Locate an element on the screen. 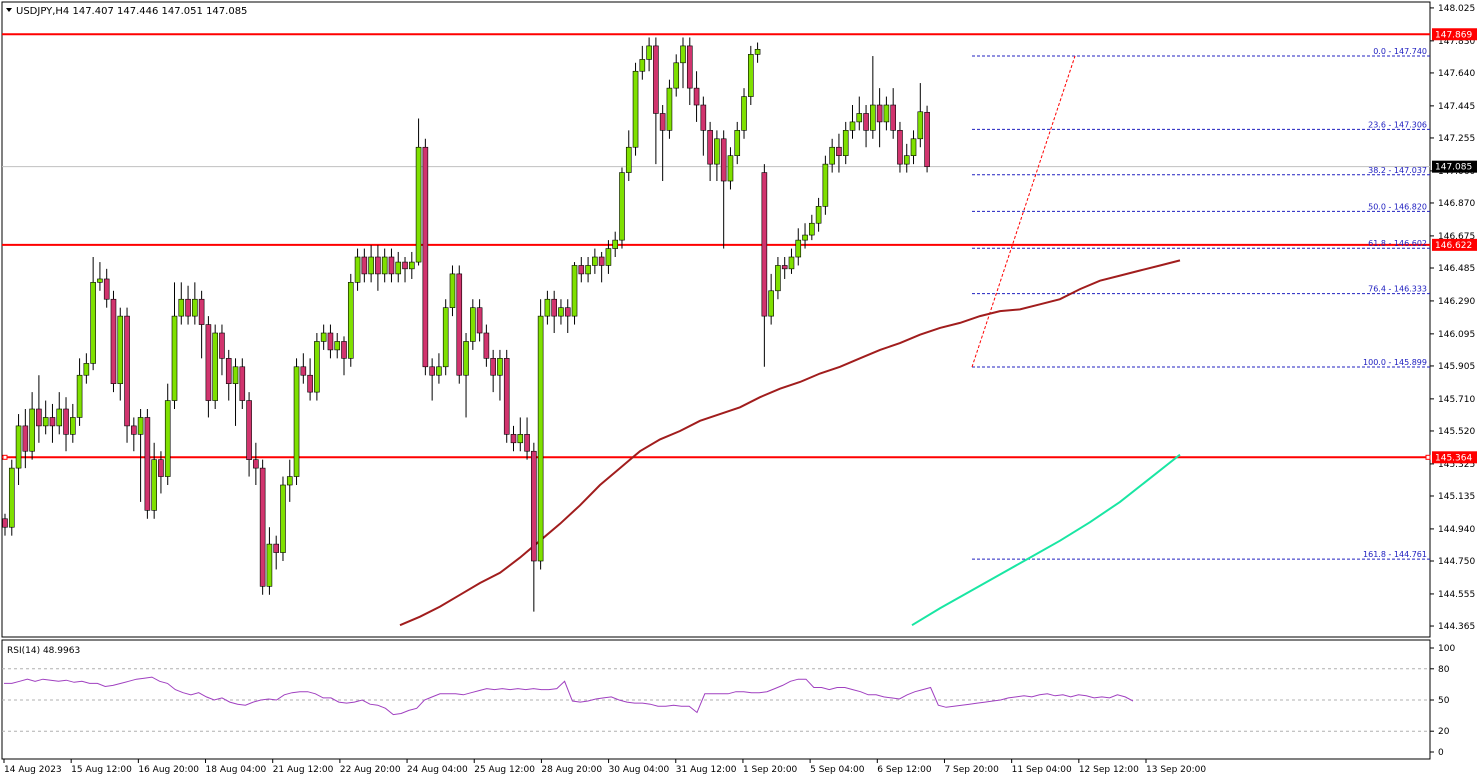 The image size is (1479, 783). time-tick-label: 13 Sep 20:00 is located at coordinates (1176, 770).